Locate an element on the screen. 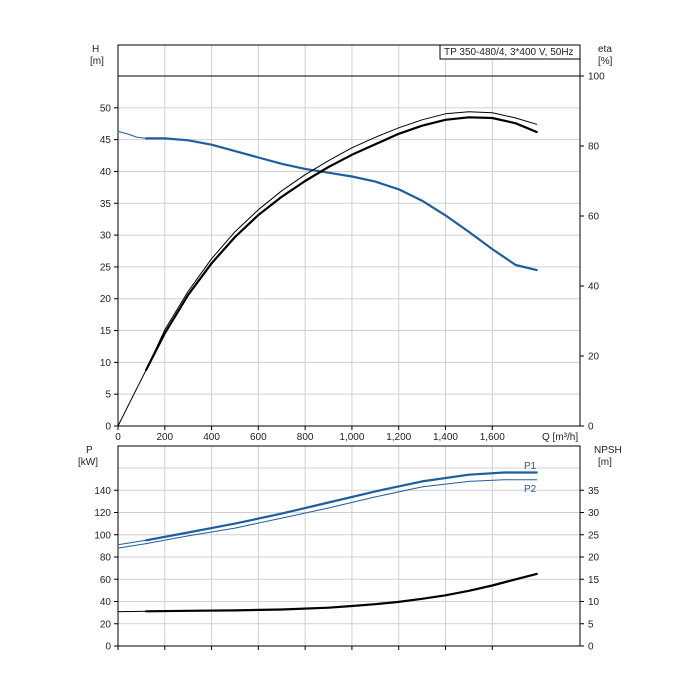 The height and width of the screenshot is (700, 700). left-tick-label: 45 is located at coordinates (106, 140).